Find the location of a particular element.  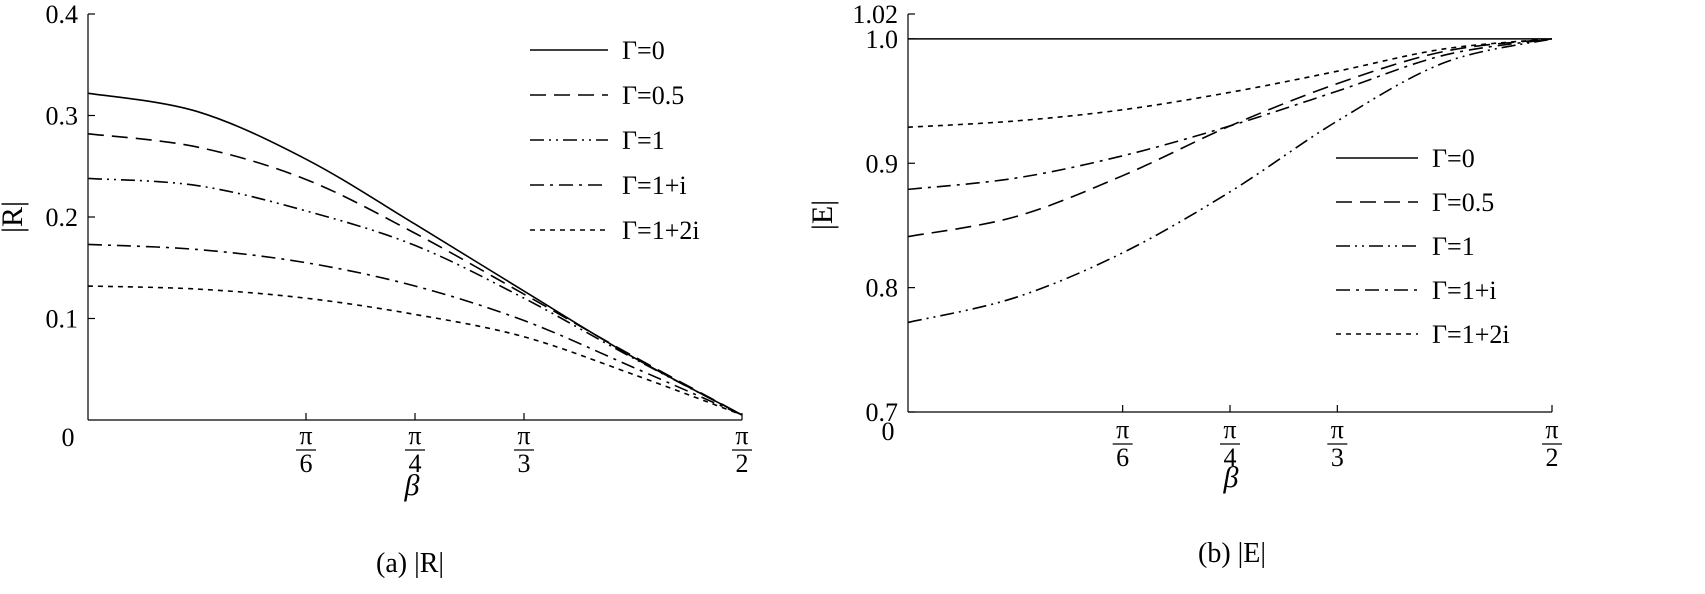

y-tick-label: 0.3 is located at coordinates (62, 116).